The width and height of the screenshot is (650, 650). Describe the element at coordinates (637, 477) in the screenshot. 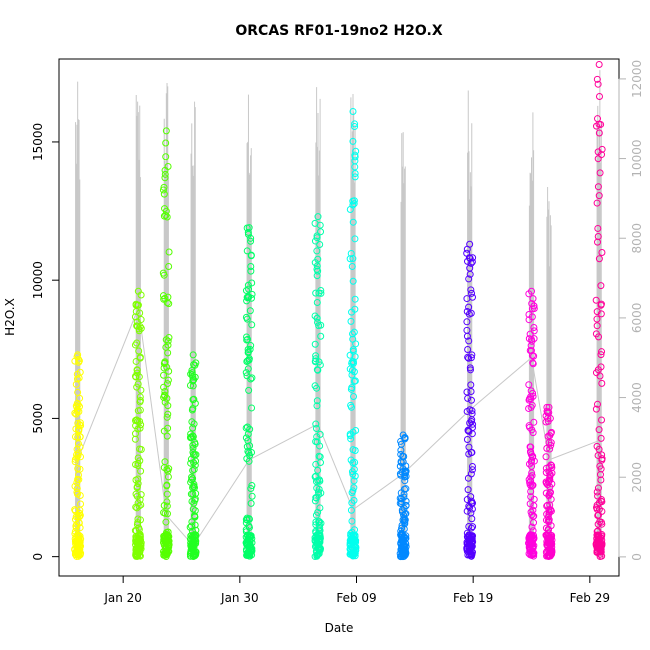

I see `y2-tick-label: 2000` at that location.